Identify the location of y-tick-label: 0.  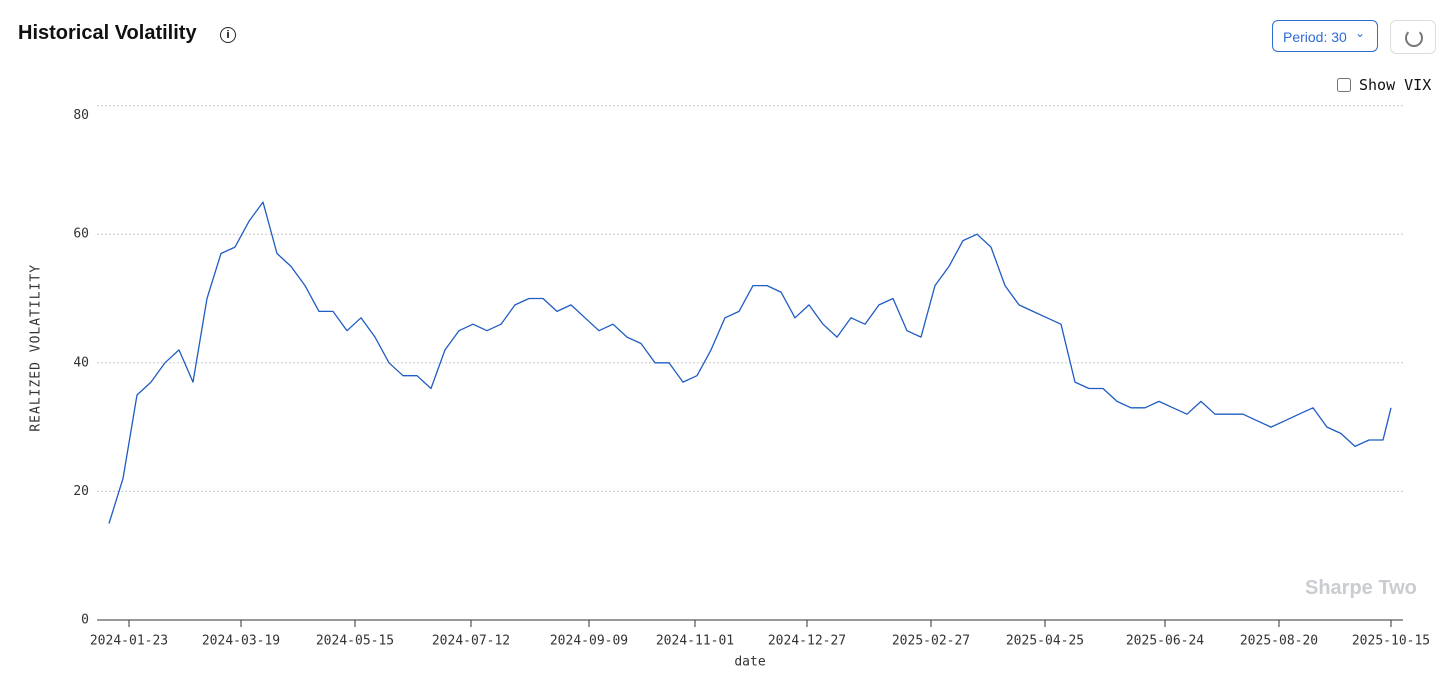
(85, 620).